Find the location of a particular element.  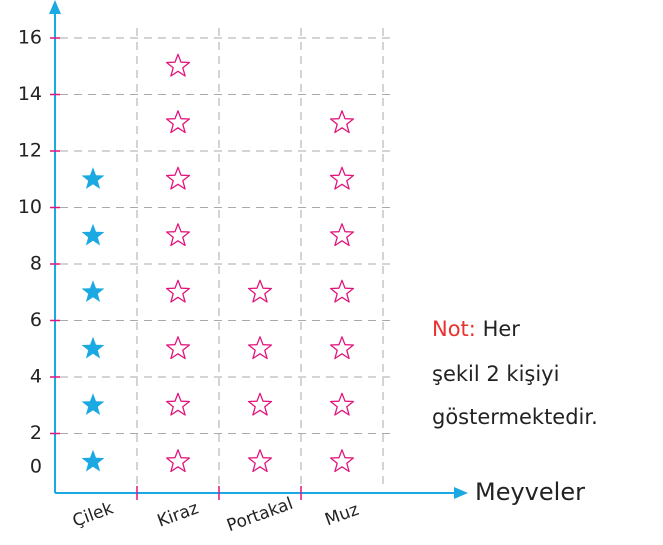

x-tick-label: Portakal is located at coordinates (260, 515).